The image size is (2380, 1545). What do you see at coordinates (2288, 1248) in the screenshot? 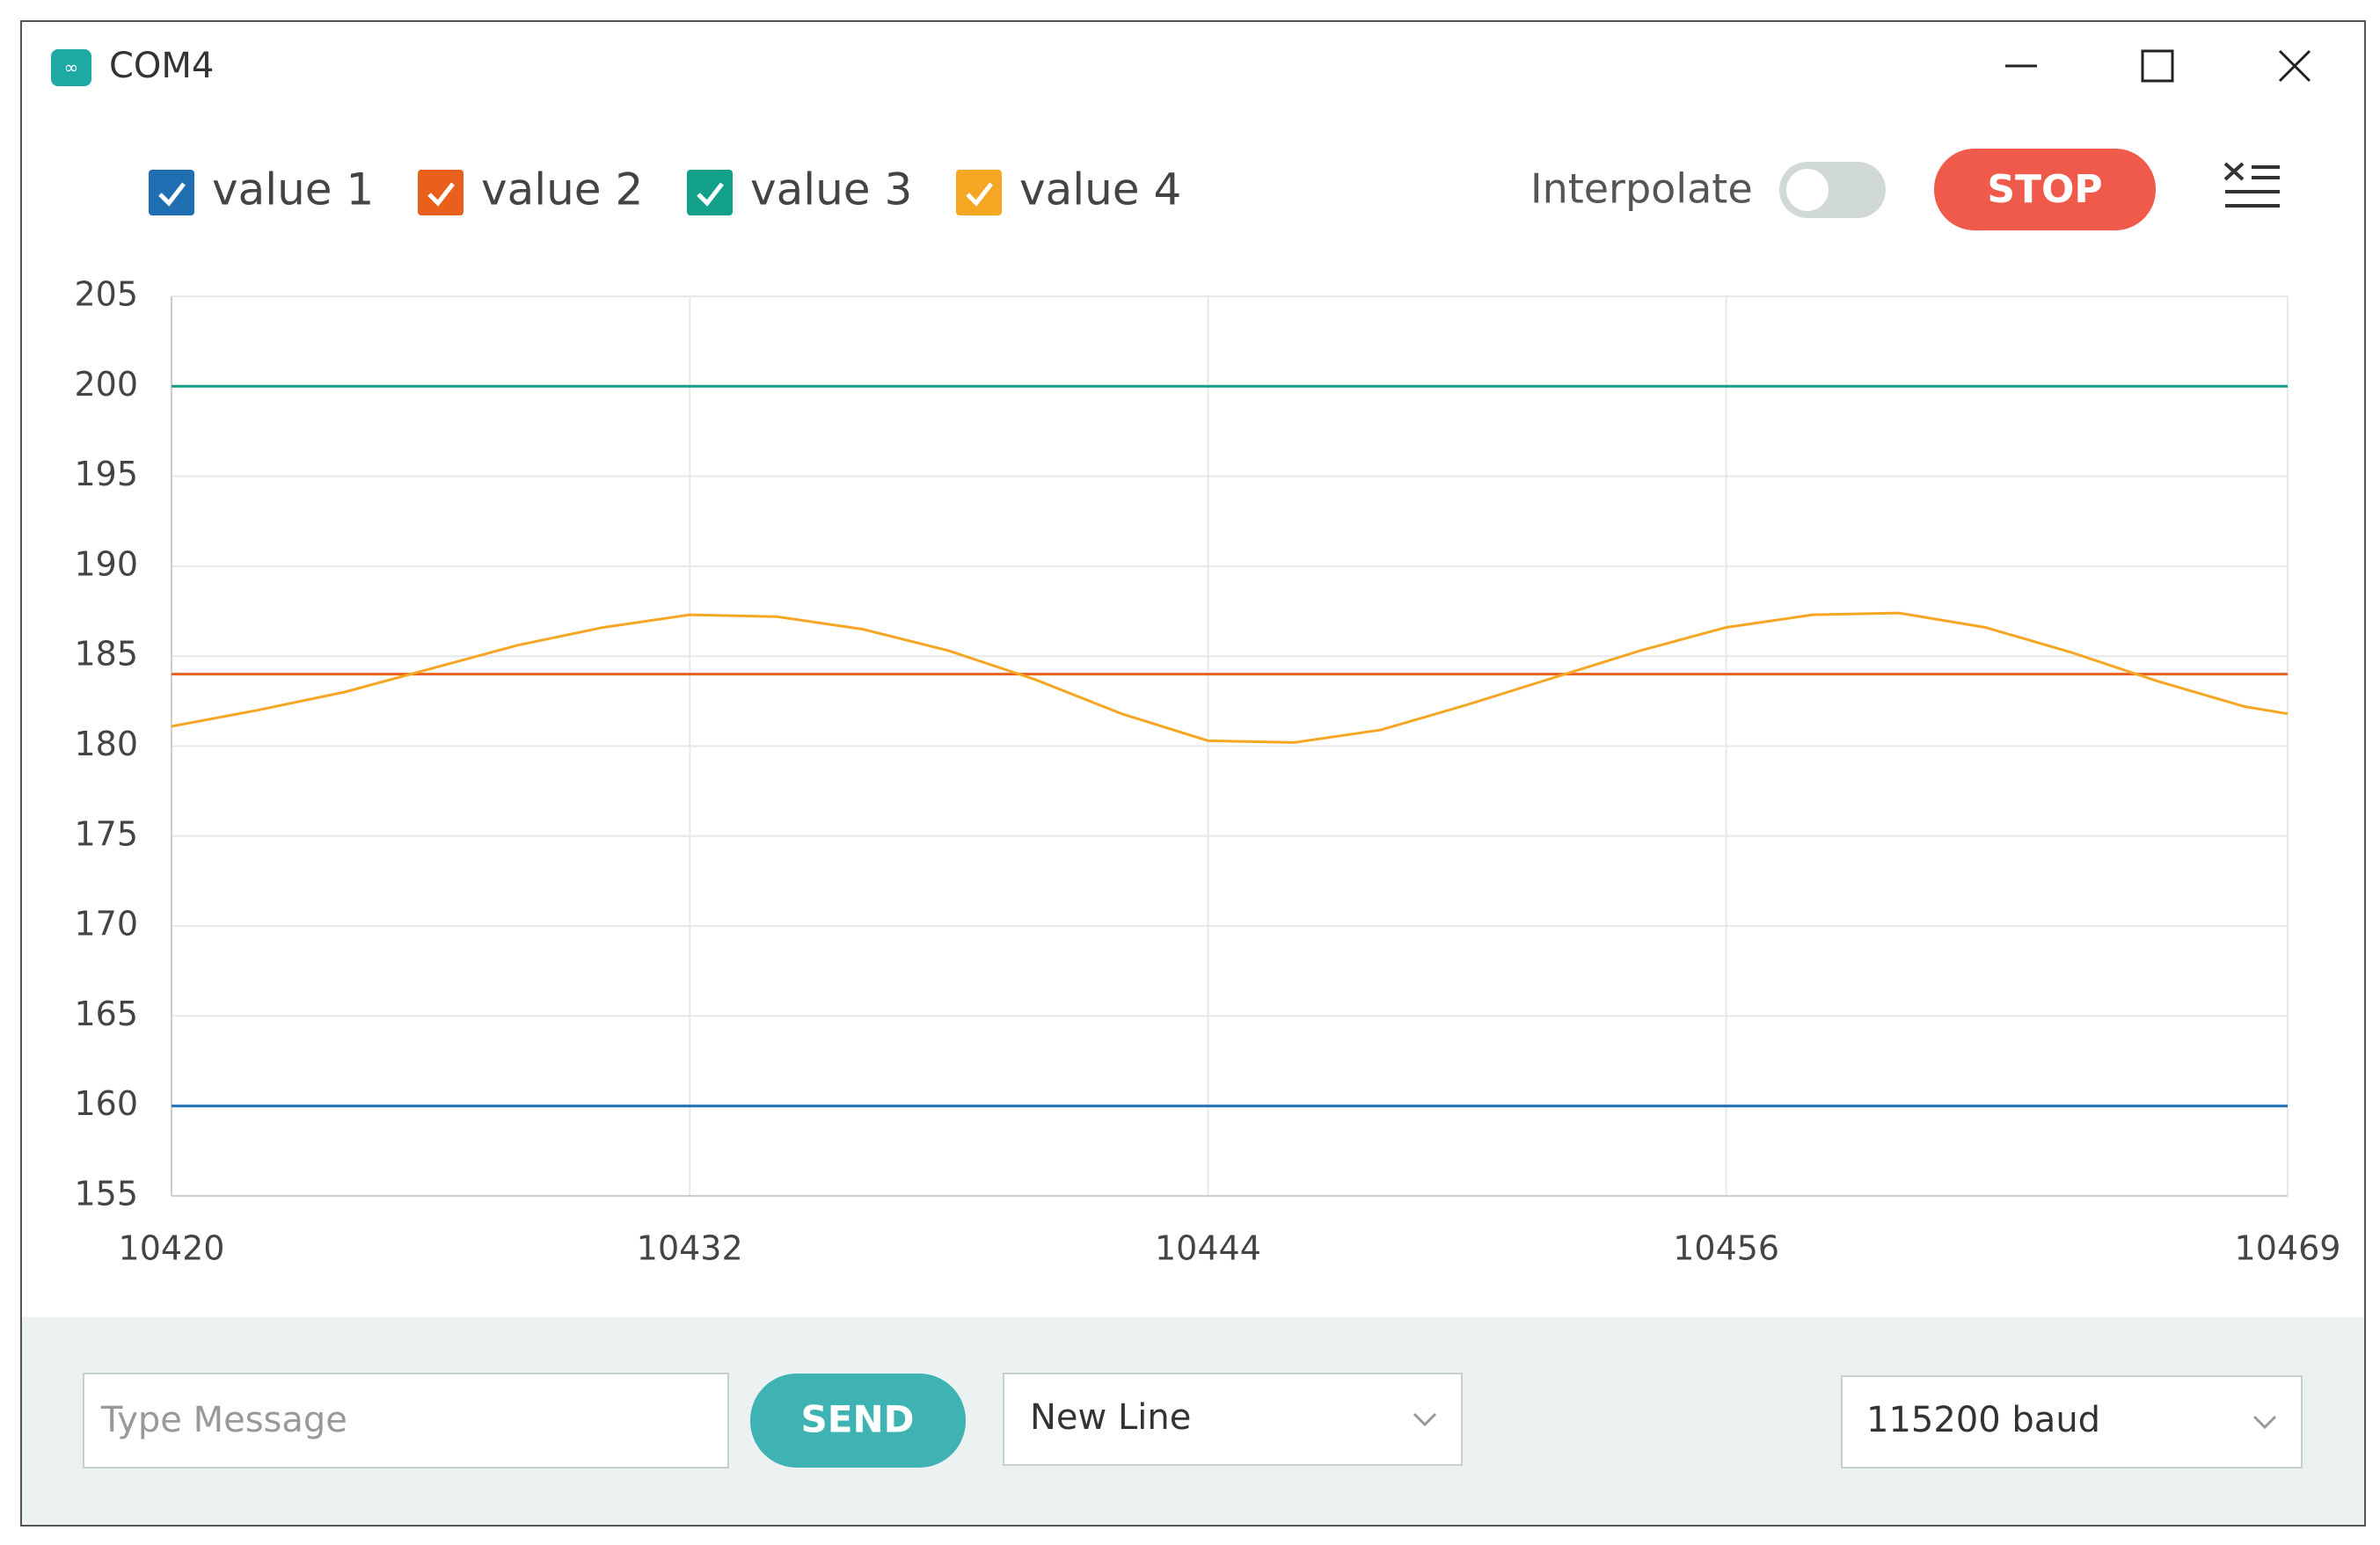
I see `x-tick-label: 10469` at bounding box center [2288, 1248].